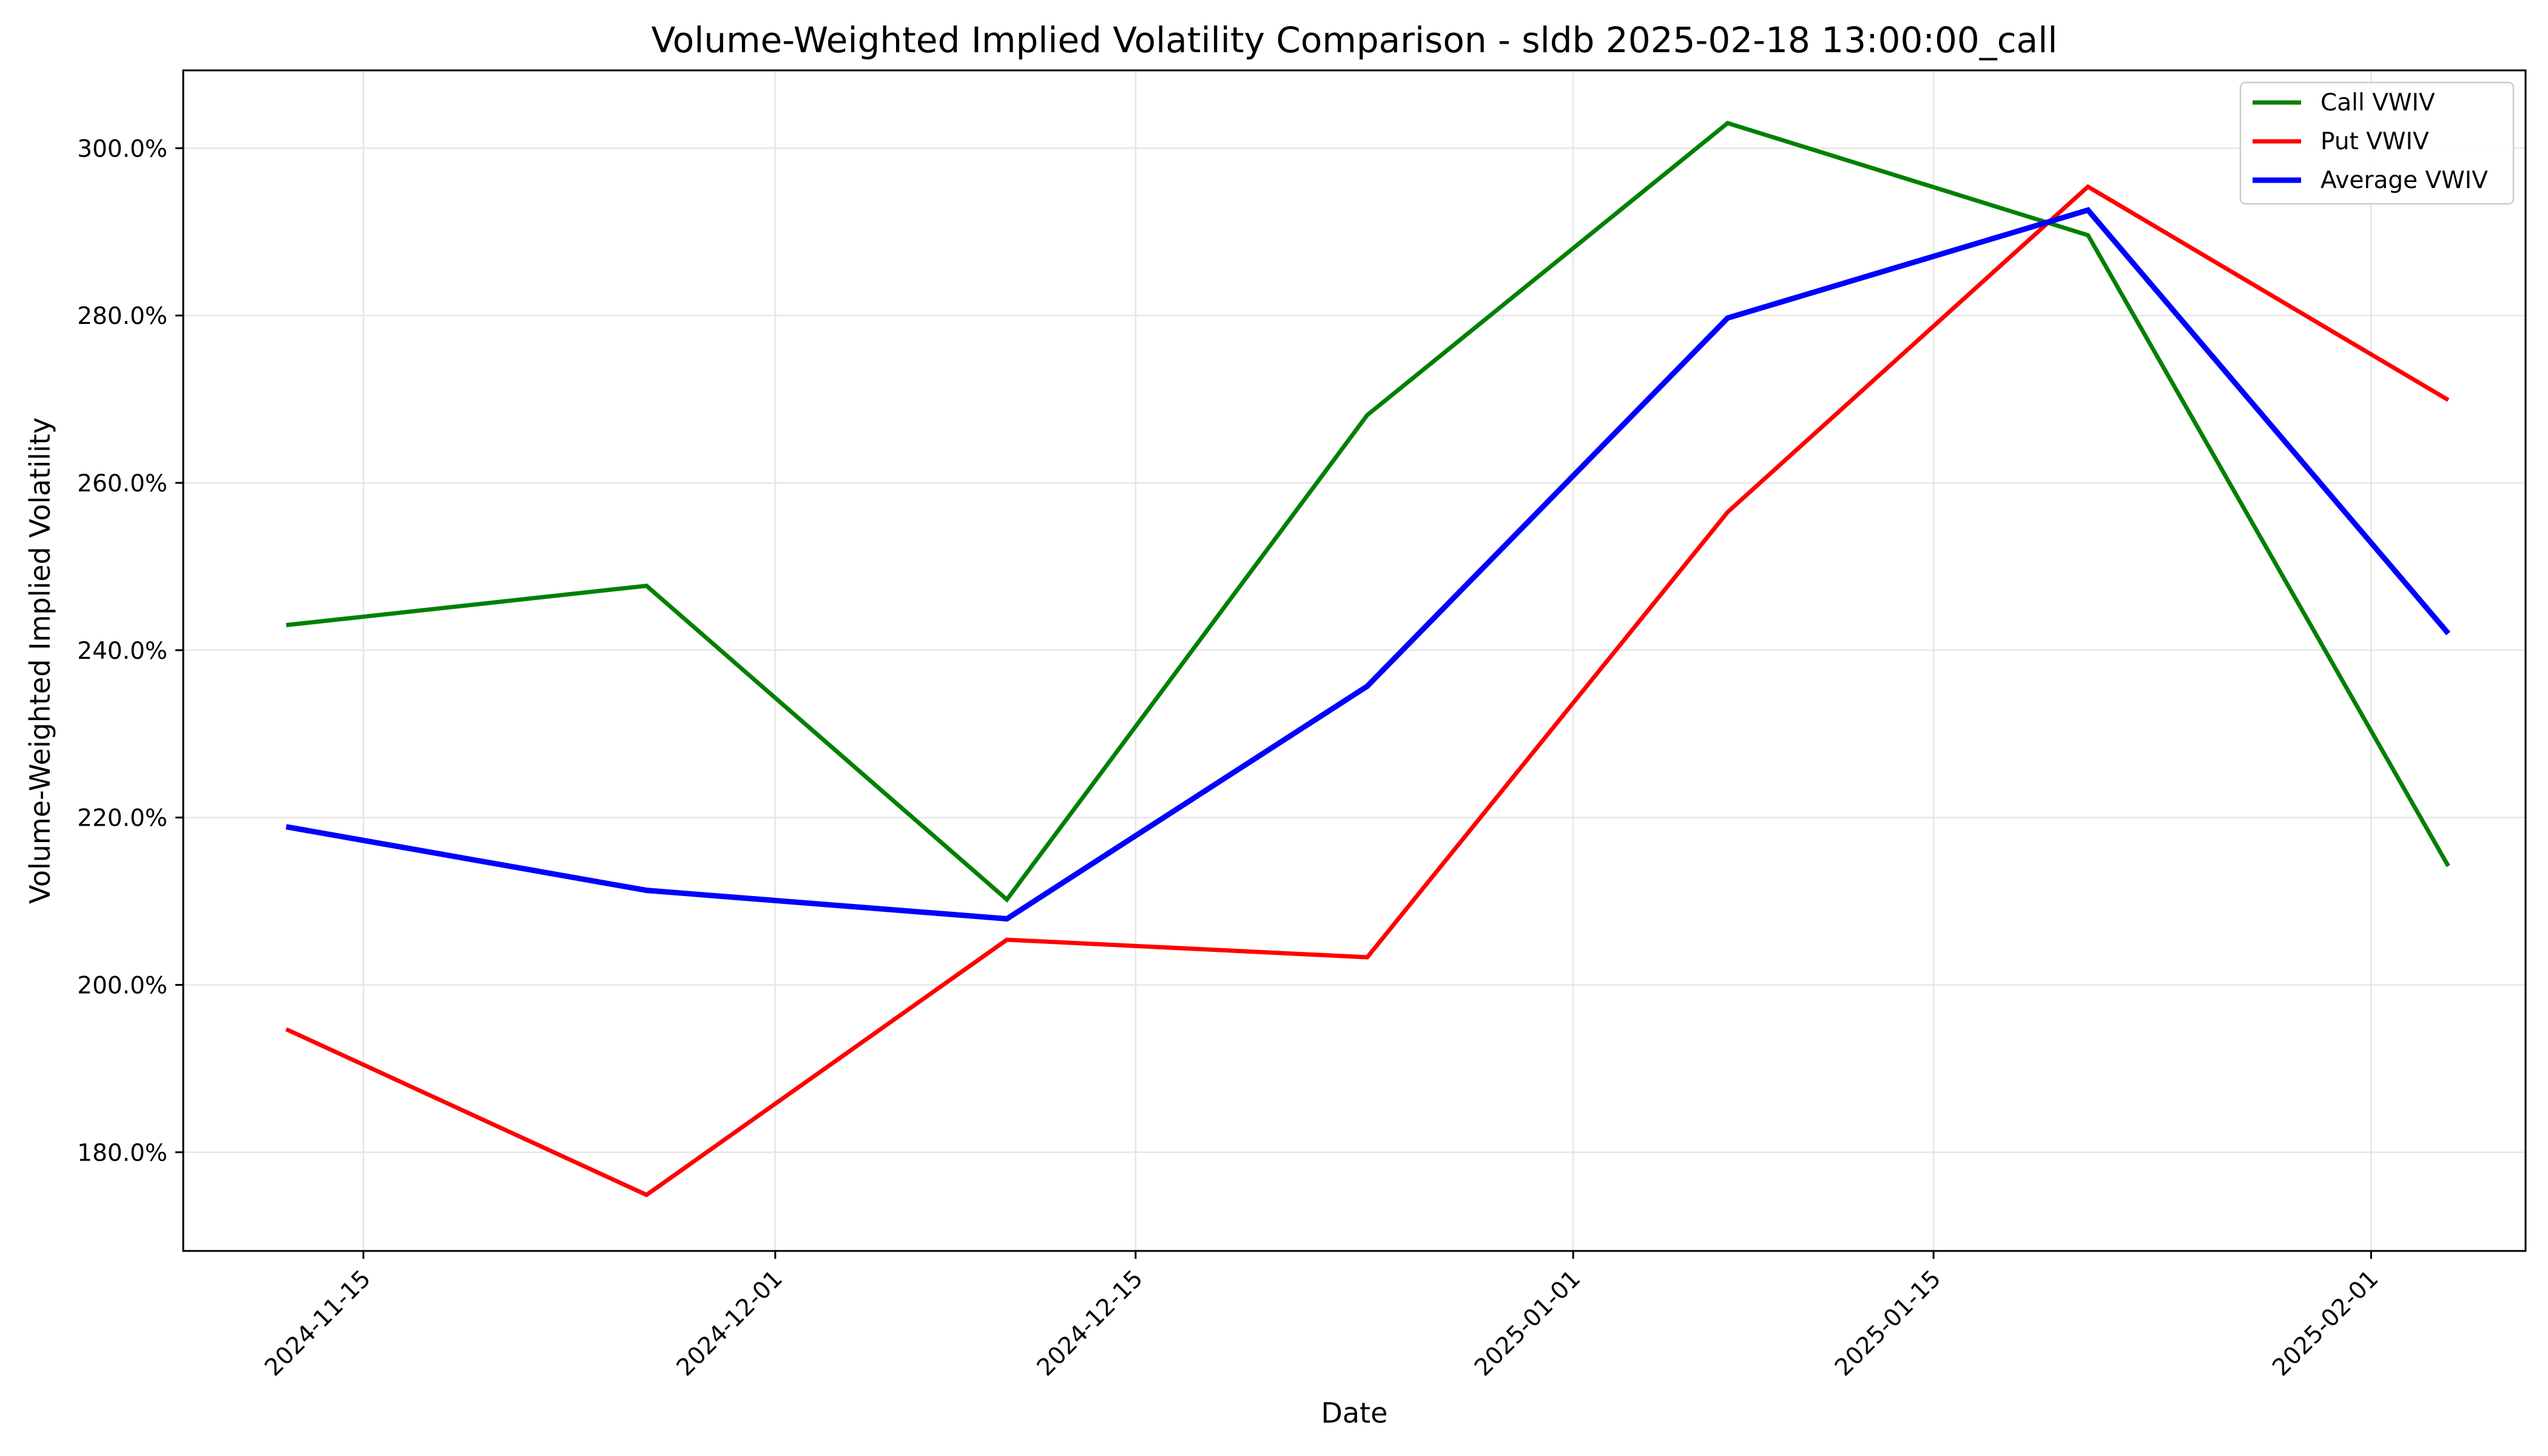 The width and height of the screenshot is (2548, 1456). What do you see at coordinates (1354, 1413) in the screenshot?
I see `x-axis-label: Date` at bounding box center [1354, 1413].